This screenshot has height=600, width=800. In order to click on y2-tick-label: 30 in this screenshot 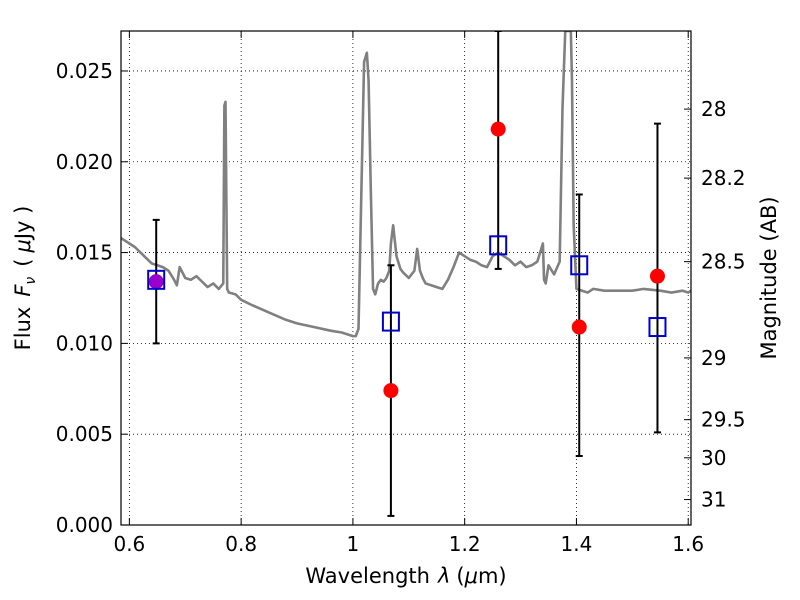, I will do `click(713, 458)`.